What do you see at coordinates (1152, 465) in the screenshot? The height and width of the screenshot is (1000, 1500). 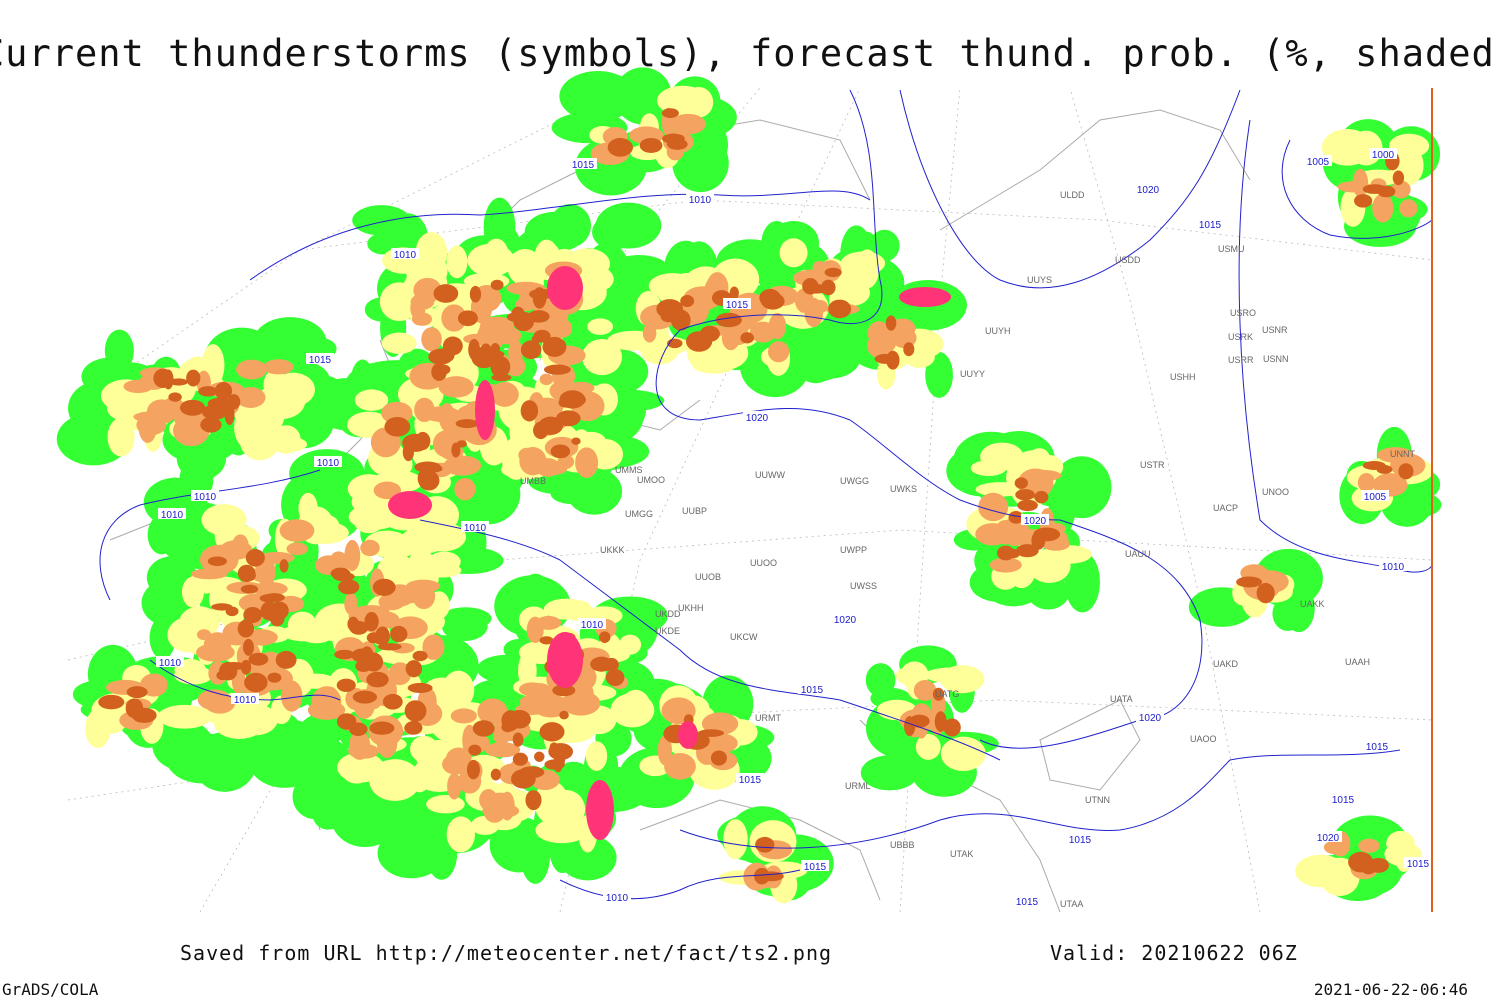 I see `station-label: USTR` at bounding box center [1152, 465].